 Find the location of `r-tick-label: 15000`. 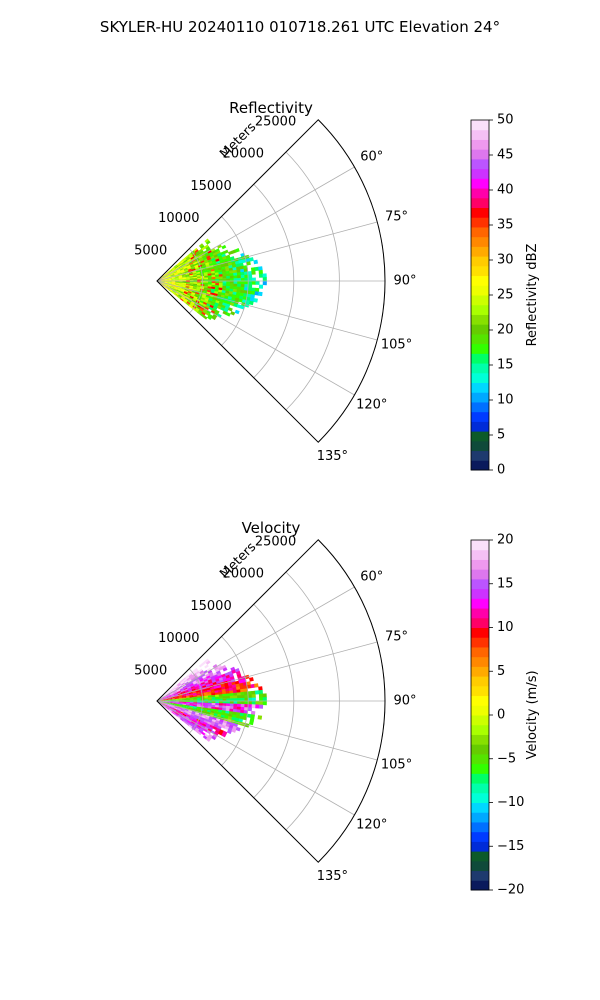

r-tick-label: 15000 is located at coordinates (210, 606).